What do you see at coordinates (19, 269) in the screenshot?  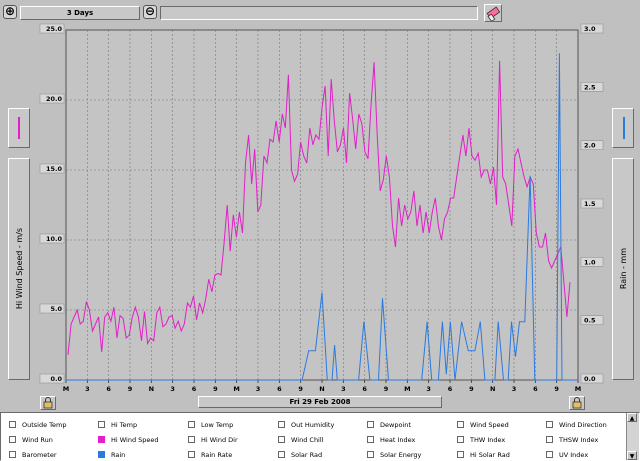 I see `left-axis-label-button: Hi Wind Speed - m/s` at bounding box center [19, 269].